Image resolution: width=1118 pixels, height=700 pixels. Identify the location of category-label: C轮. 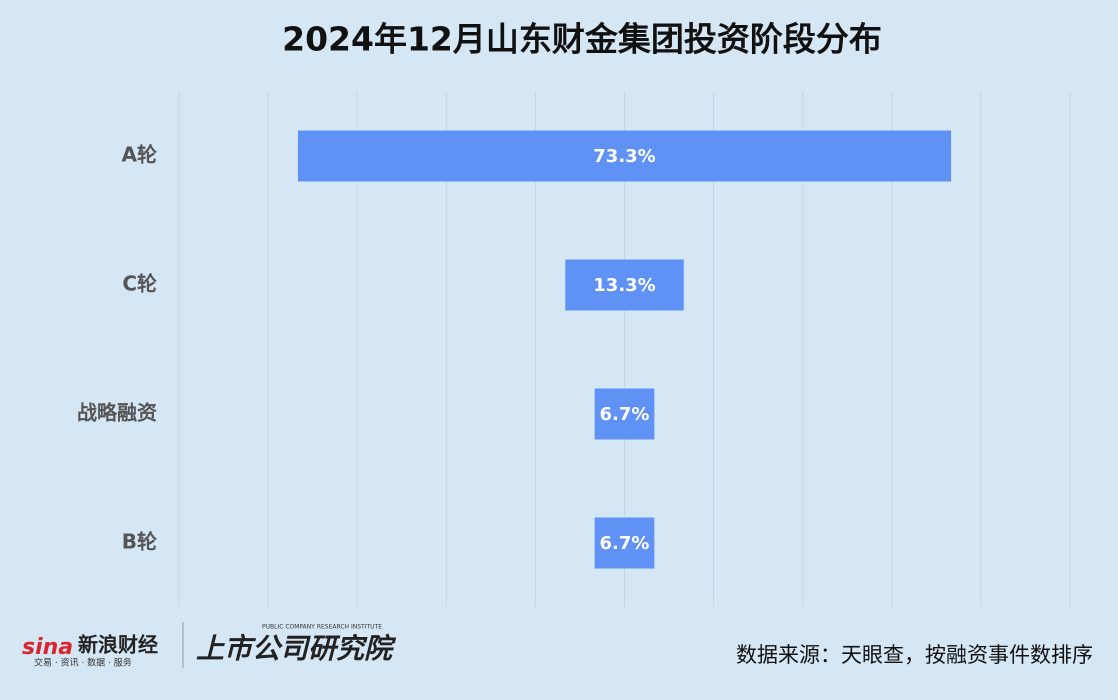
(139, 284).